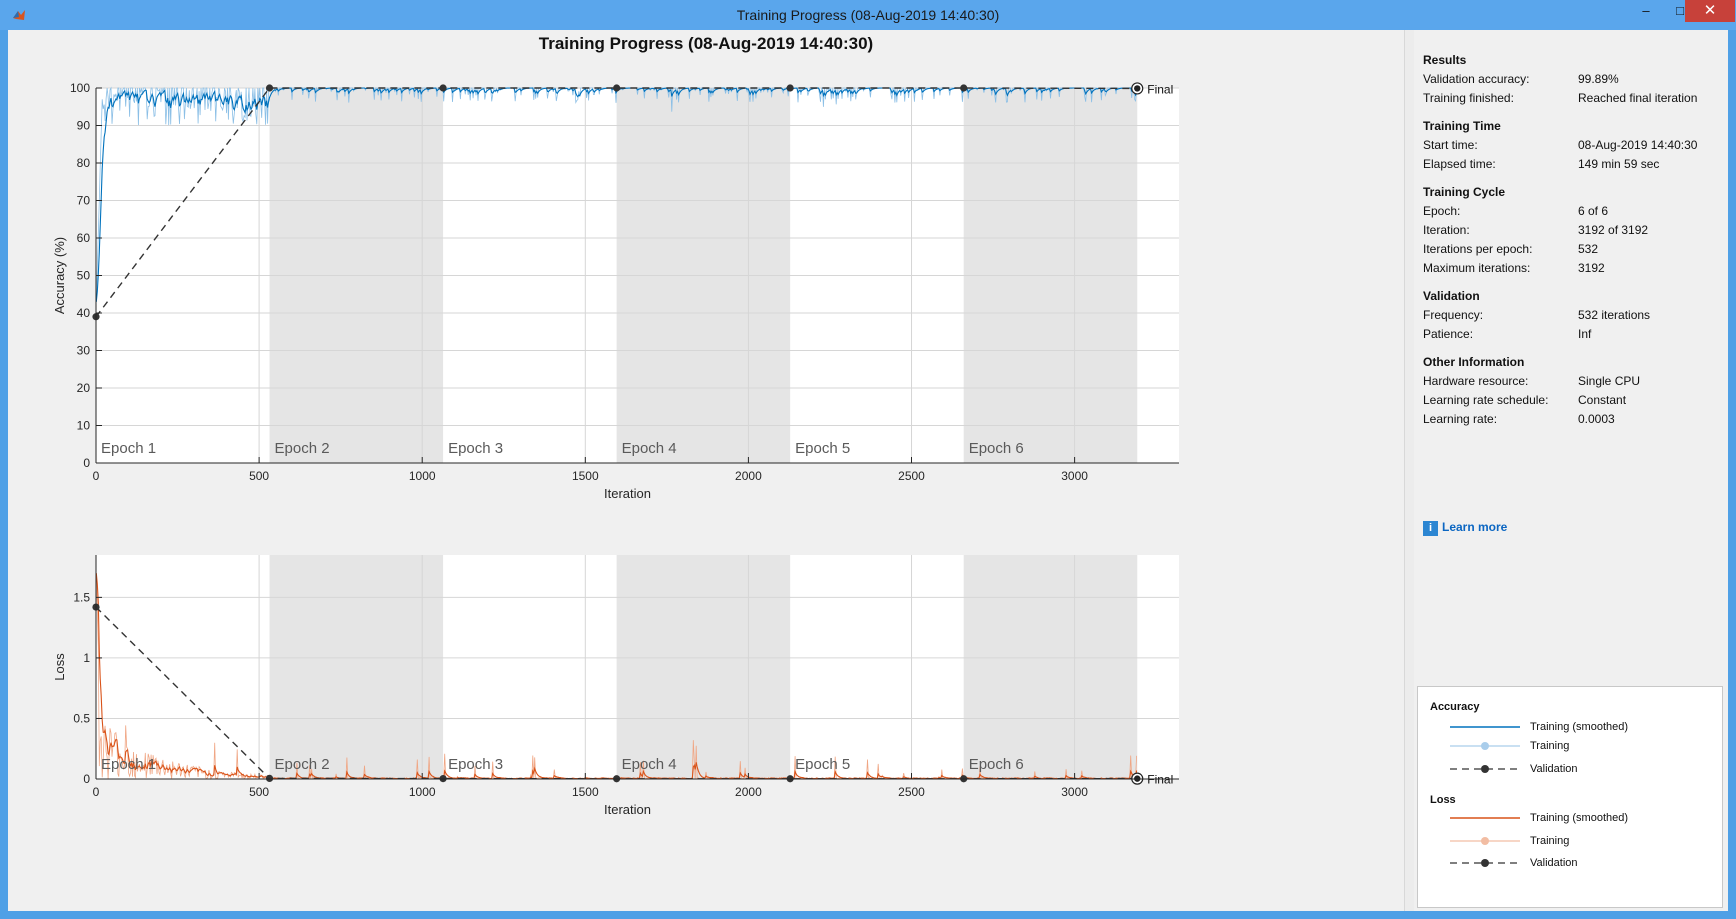  Describe the element at coordinates (1519, 419) in the screenshot. I see `info-row: Learning rate: 0.0003` at that location.